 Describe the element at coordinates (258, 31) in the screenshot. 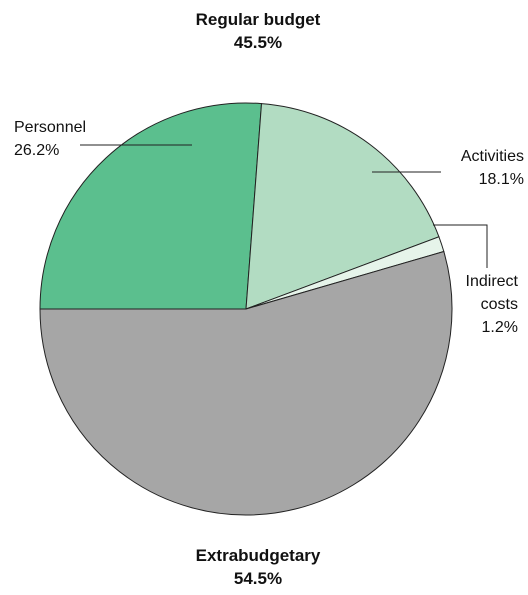

I see `group-label: Regular budget 45.5%` at that location.